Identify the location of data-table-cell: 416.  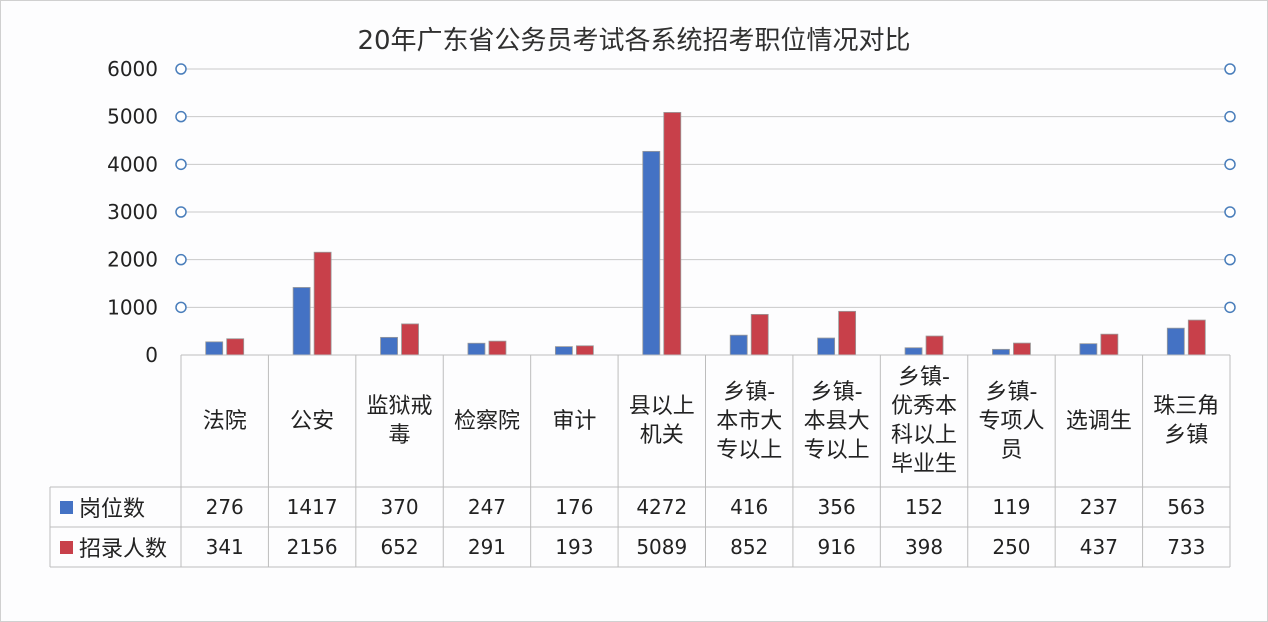
(749, 507).